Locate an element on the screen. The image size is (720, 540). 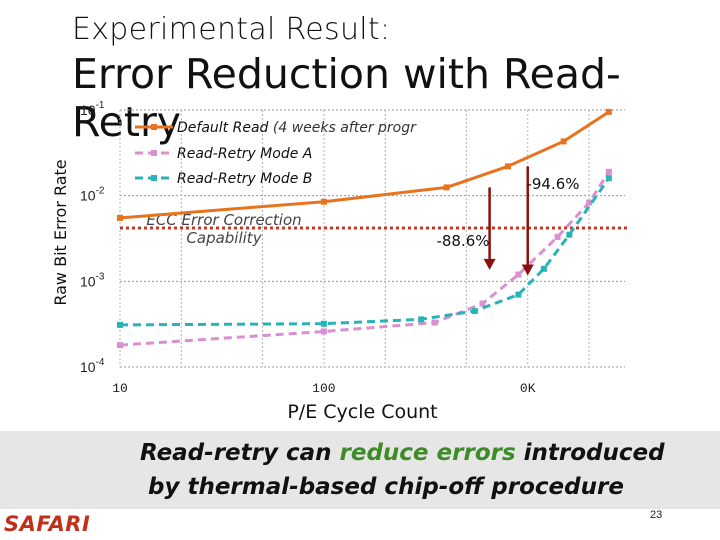
legend-label-1: Read-Retry Mode A is located at coordinates (244, 154).